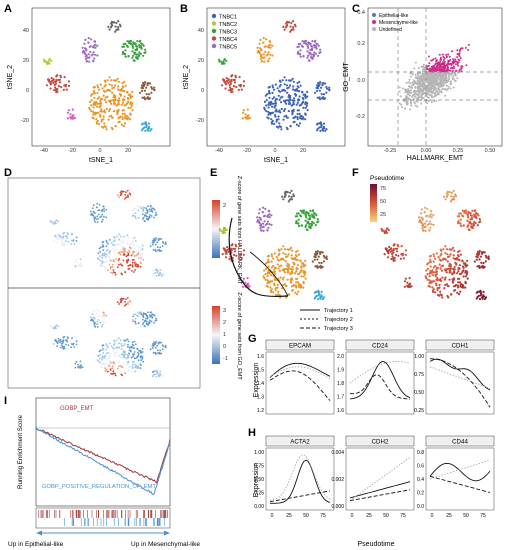  Describe the element at coordinates (108, 233) in the screenshot. I see `zscore-scatter-hallmark` at that location.